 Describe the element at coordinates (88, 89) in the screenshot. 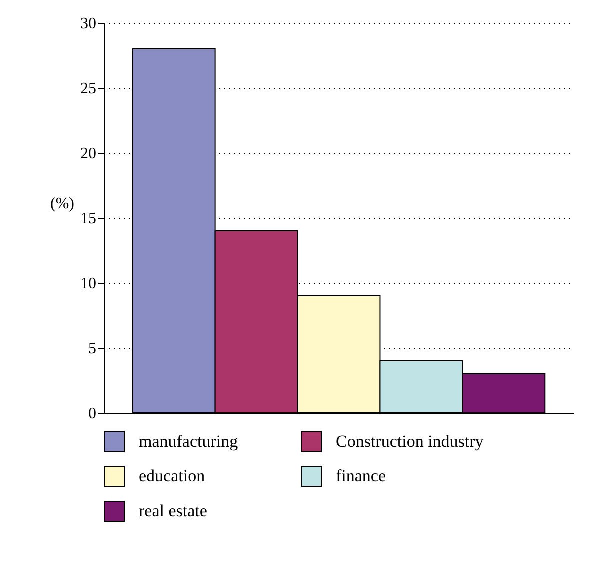

I see `y-tick-label: 25` at that location.